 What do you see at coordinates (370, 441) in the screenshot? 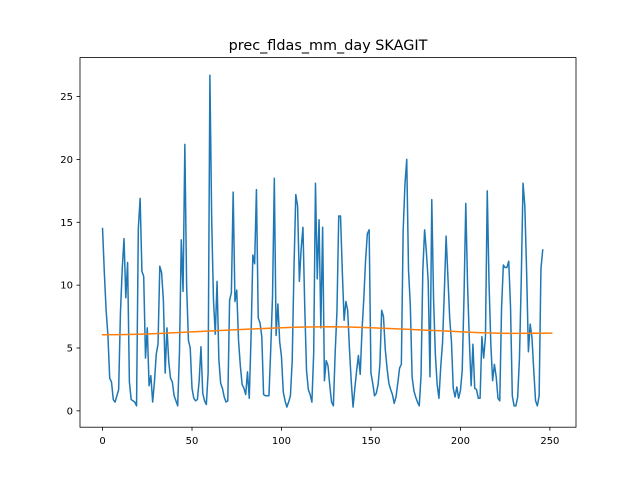
I see `x-tick-label: 150` at bounding box center [370, 441].